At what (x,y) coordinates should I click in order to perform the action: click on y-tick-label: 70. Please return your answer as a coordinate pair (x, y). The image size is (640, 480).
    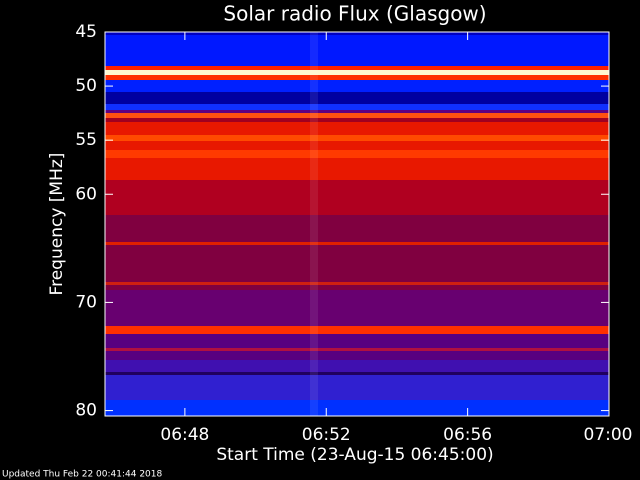
    Looking at the image, I should click on (86, 302).